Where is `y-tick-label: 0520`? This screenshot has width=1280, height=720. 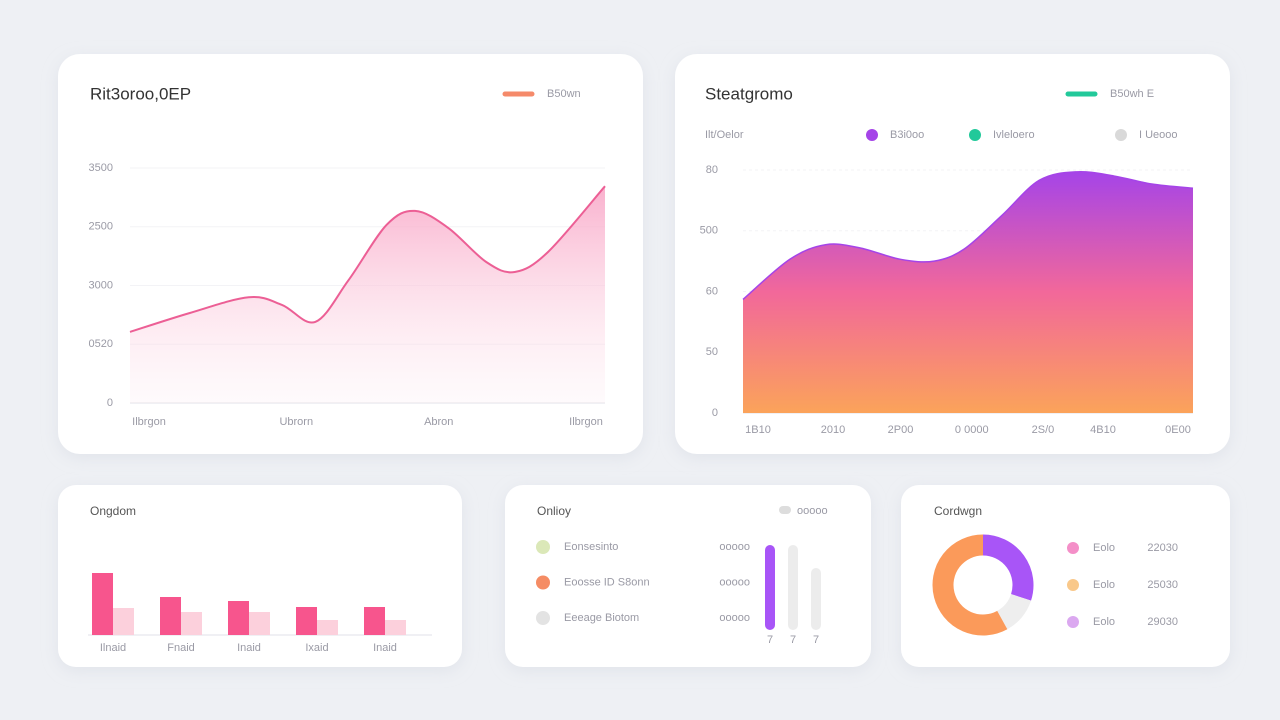 y-tick-label: 0520 is located at coordinates (101, 344).